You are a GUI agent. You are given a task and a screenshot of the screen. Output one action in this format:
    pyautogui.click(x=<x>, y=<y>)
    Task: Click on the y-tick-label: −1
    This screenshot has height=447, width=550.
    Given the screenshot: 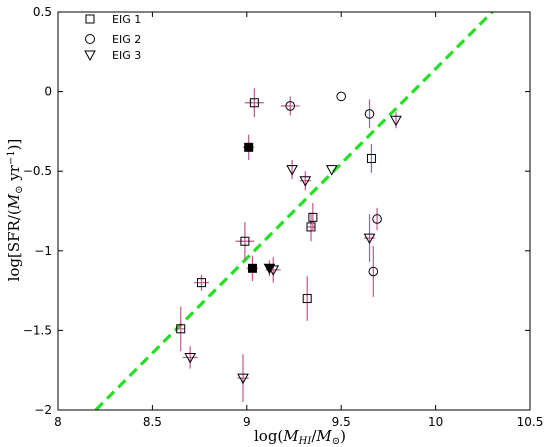 What is the action you would take?
    pyautogui.click(x=43, y=251)
    